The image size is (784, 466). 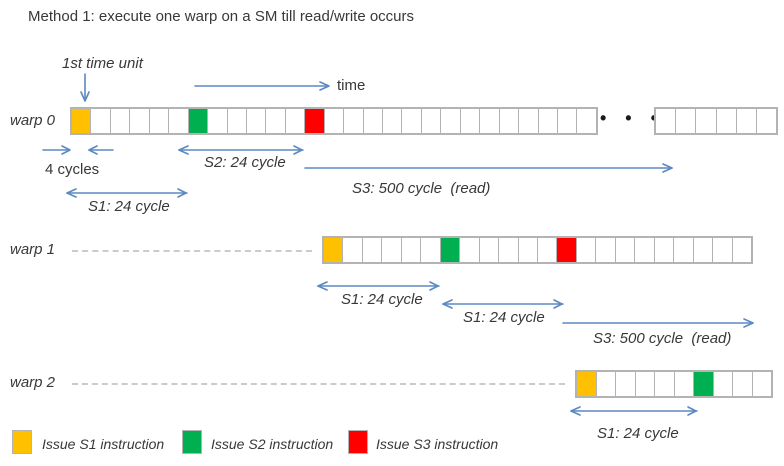 I want to click on legend-s1-label: Issue S1 instruction, so click(x=103, y=444).